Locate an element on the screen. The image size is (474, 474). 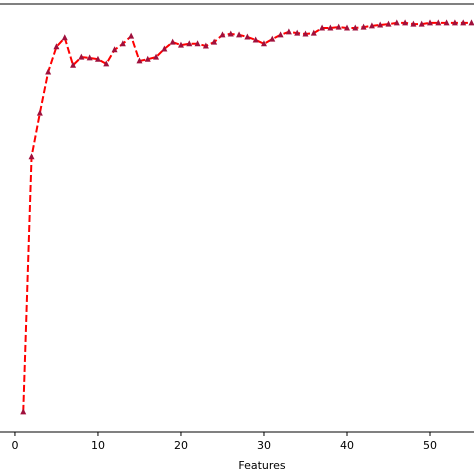
x-tick-label: 30 is located at coordinates (264, 445).